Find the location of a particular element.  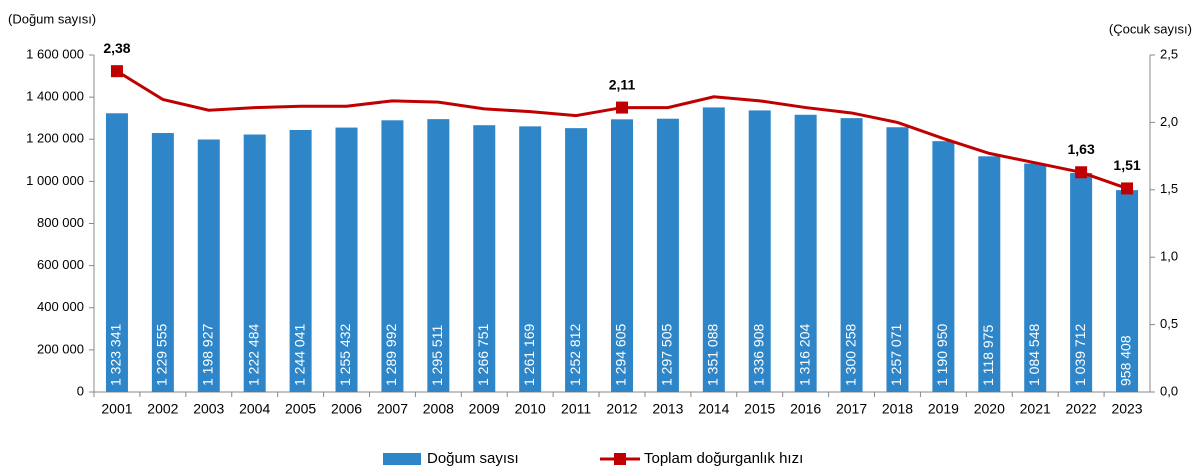

y-axis-title: (Doğum sayısı) is located at coordinates (52, 18).